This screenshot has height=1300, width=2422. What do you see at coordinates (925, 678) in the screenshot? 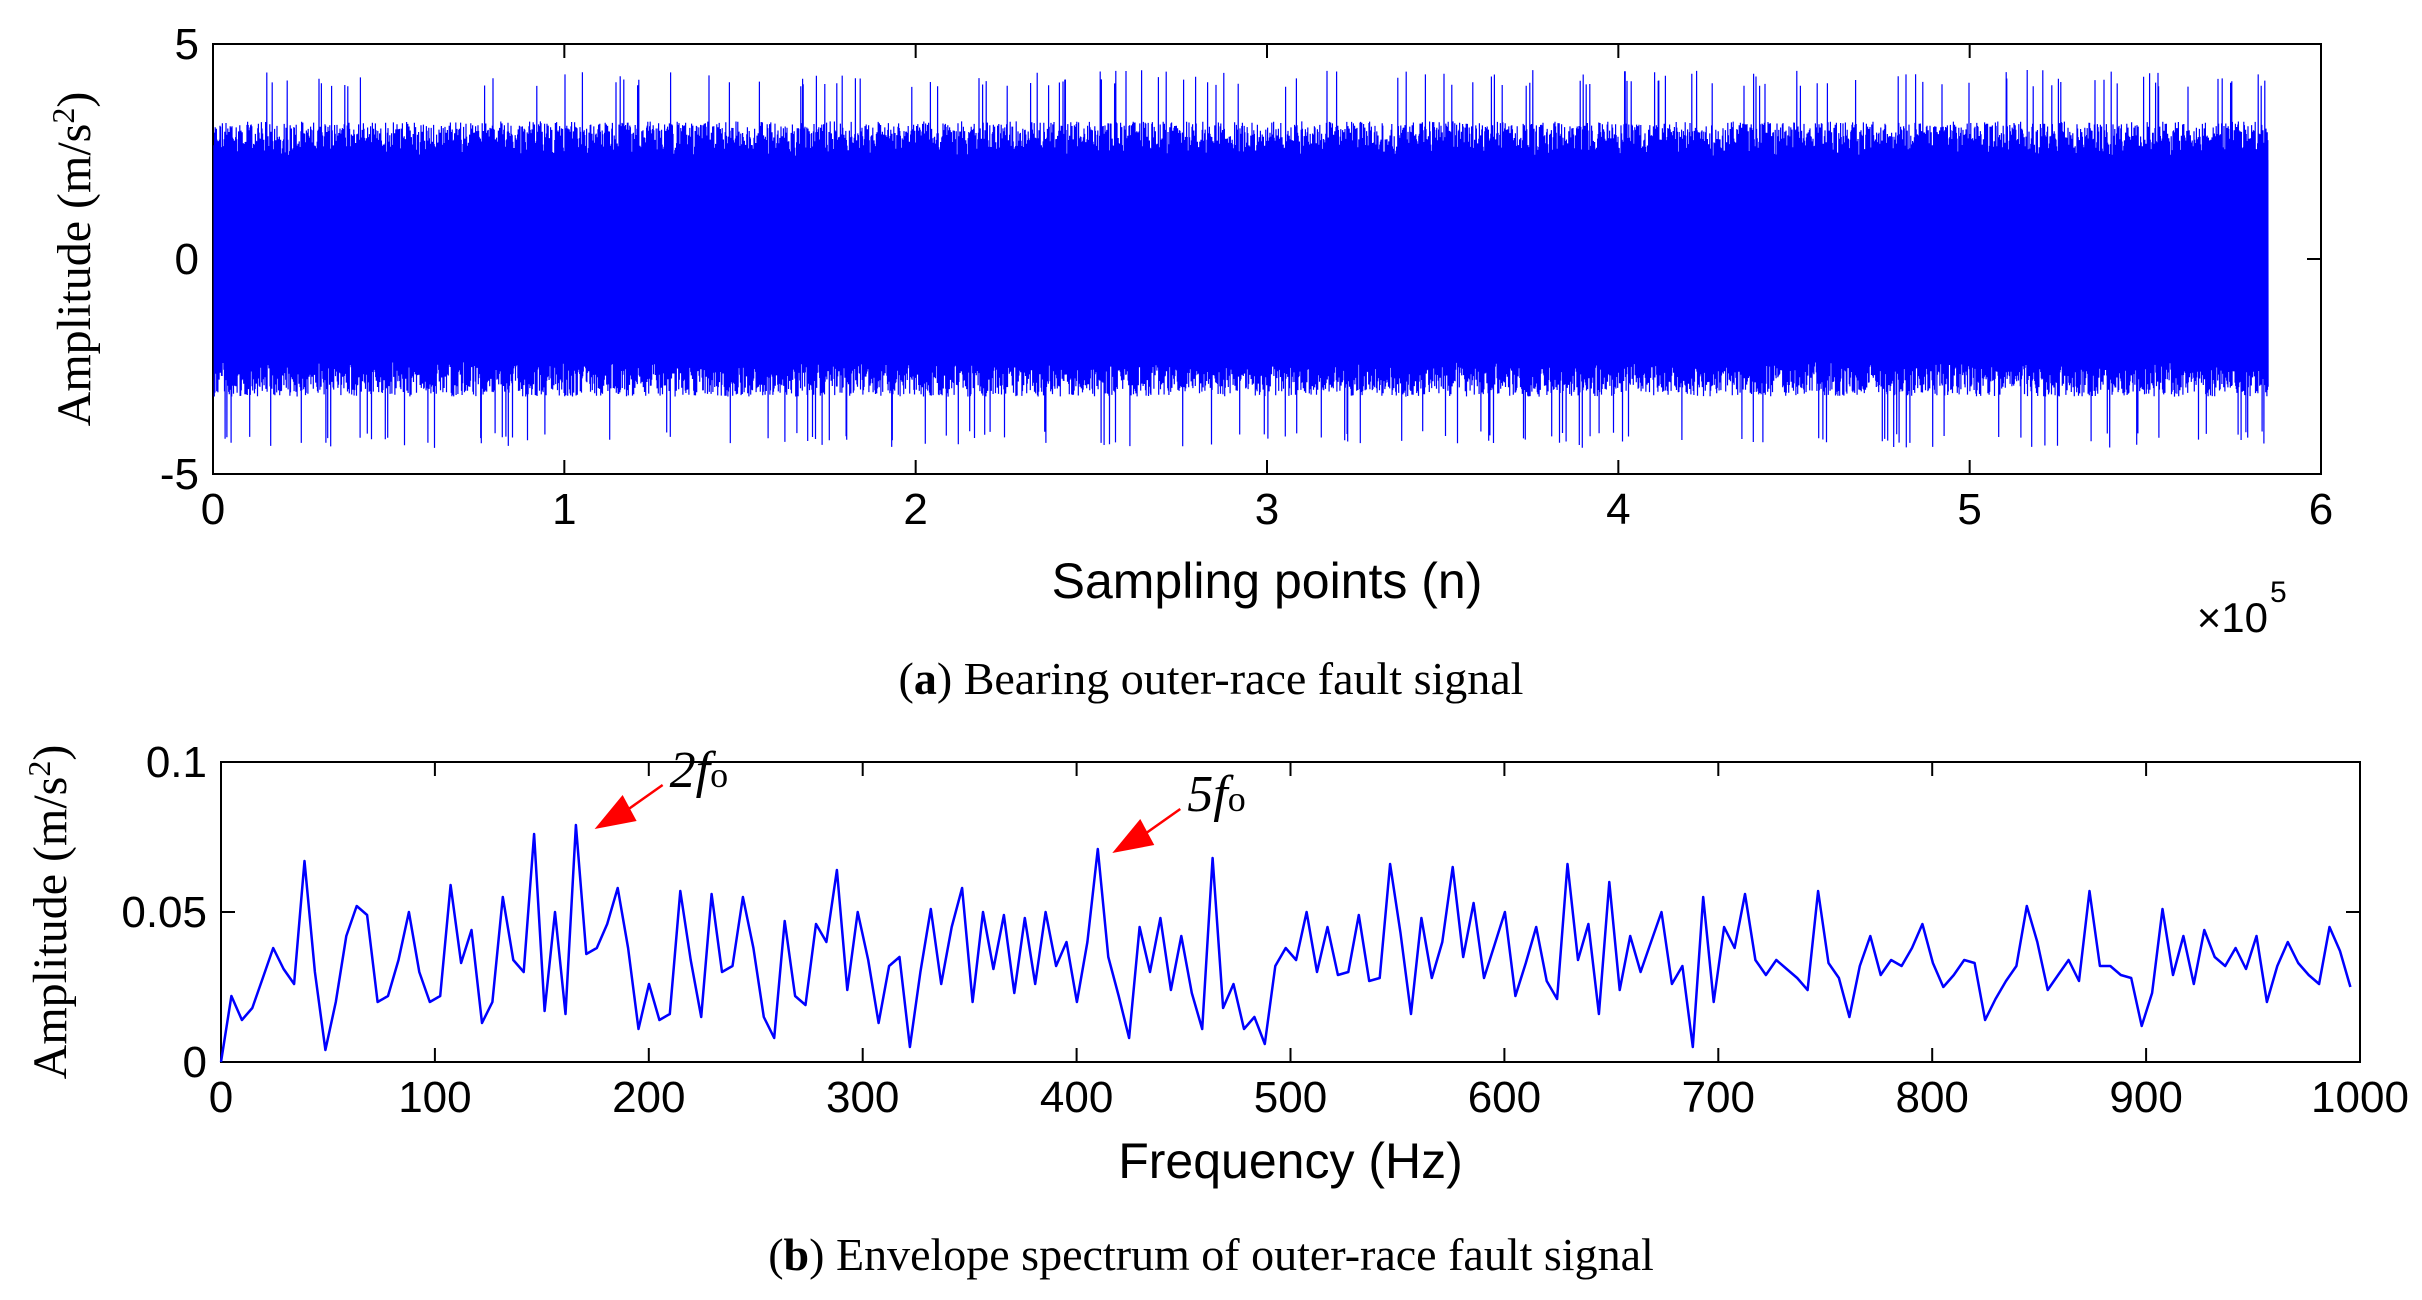
I see `caption-a-label: a` at bounding box center [925, 678].